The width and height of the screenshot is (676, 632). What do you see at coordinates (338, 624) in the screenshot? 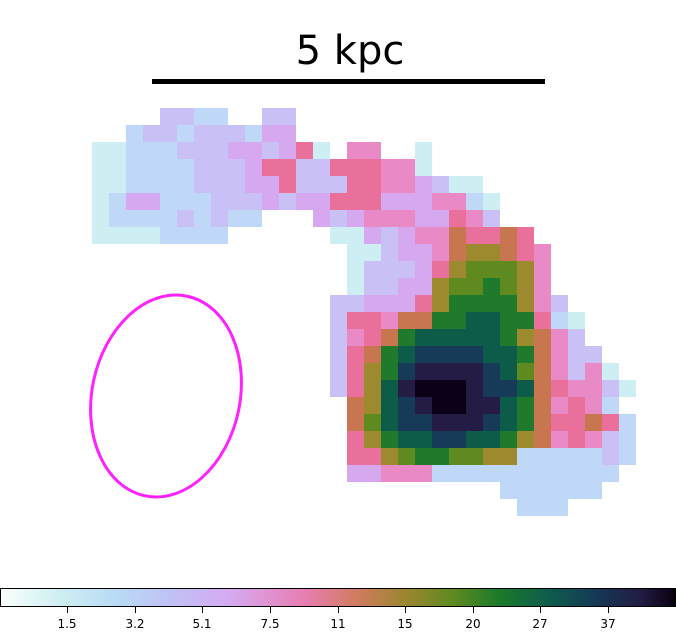
I see `colorbar-tick-label: 11` at bounding box center [338, 624].